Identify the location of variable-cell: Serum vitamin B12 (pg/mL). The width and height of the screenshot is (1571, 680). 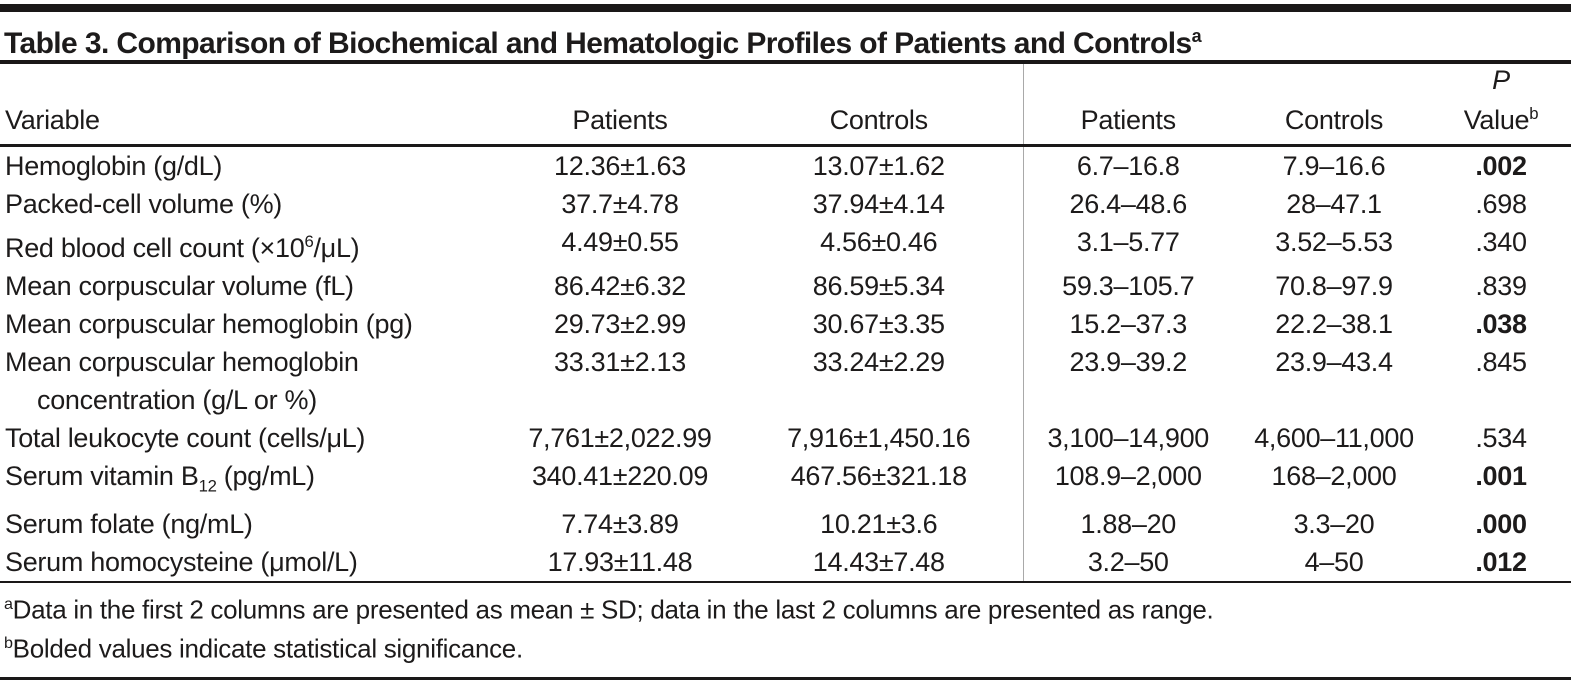
(160, 478).